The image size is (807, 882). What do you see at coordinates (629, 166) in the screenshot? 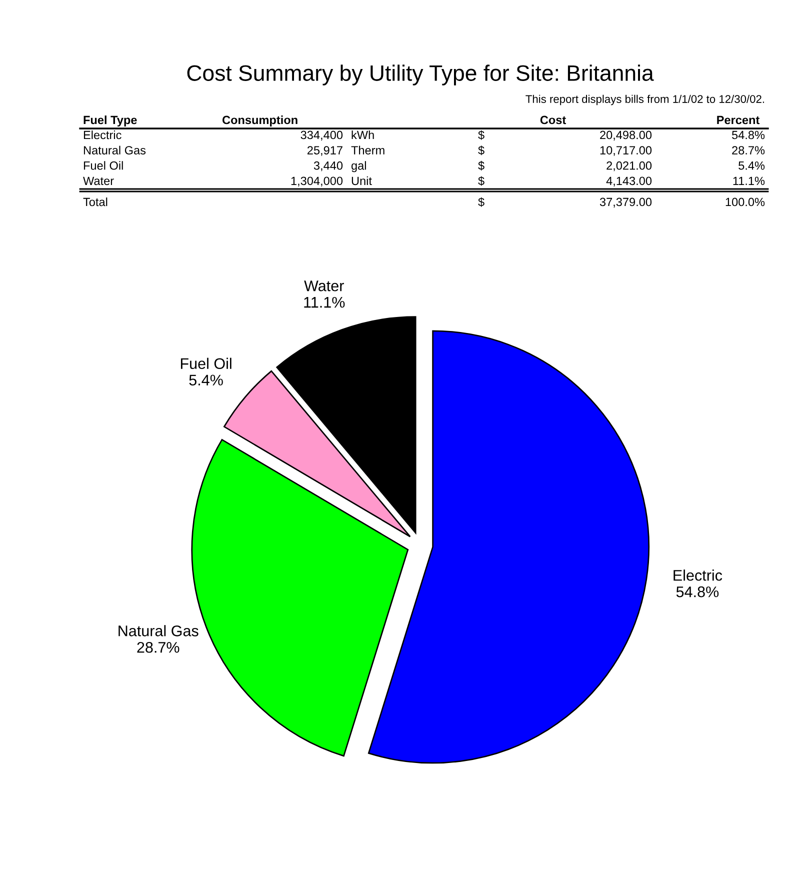
I see `text: 2,021.00` at bounding box center [629, 166].